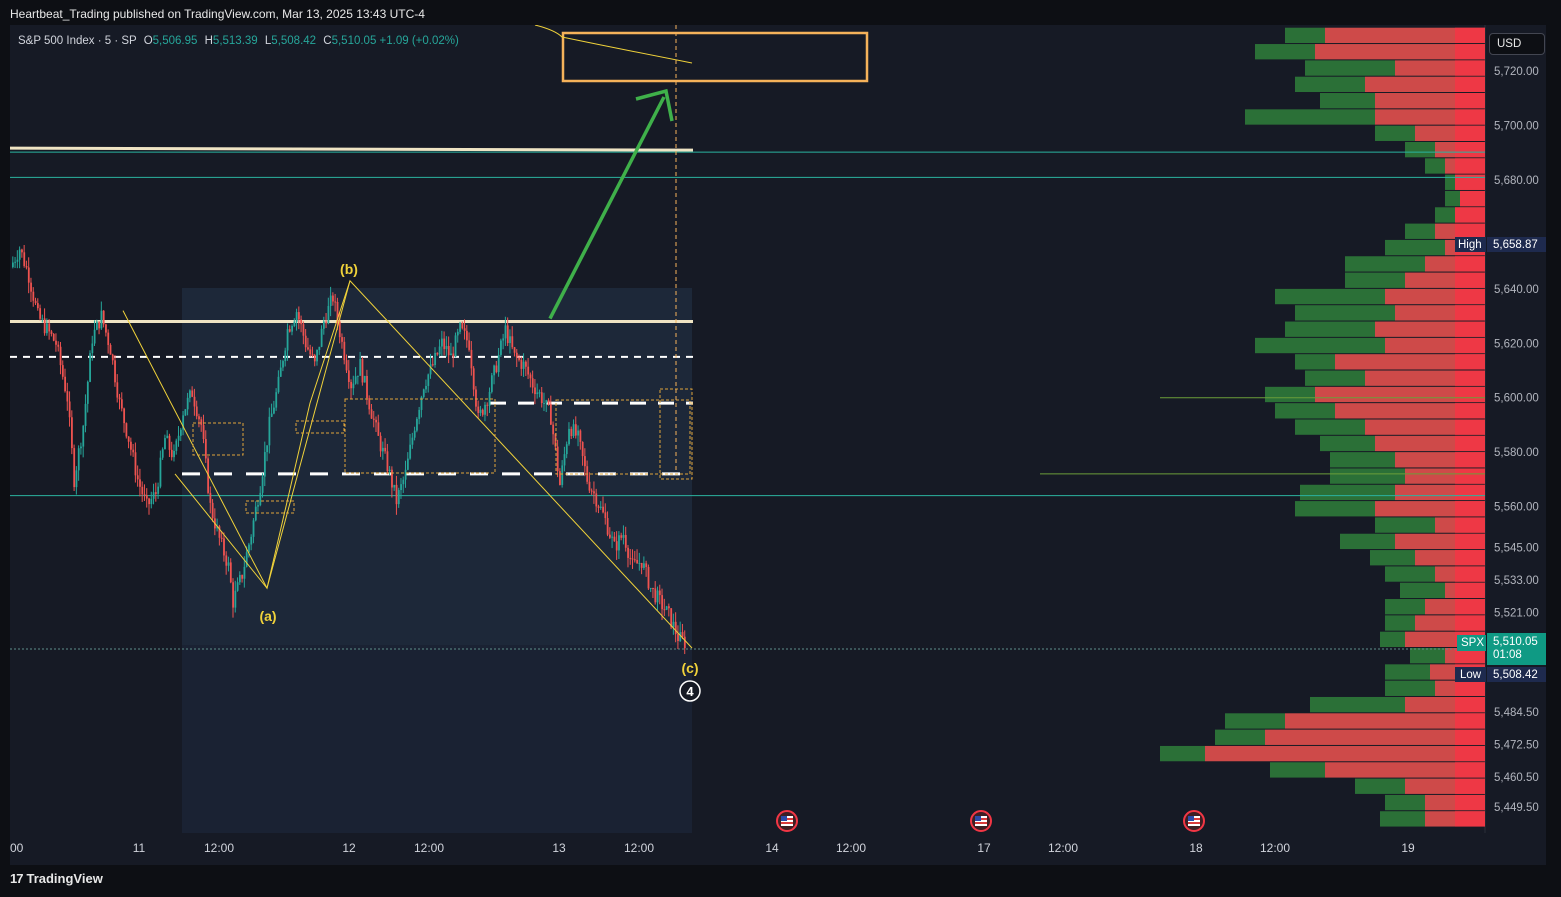 The image size is (1561, 897). What do you see at coordinates (772, 848) in the screenshot?
I see `time-axis-tick: 14` at bounding box center [772, 848].